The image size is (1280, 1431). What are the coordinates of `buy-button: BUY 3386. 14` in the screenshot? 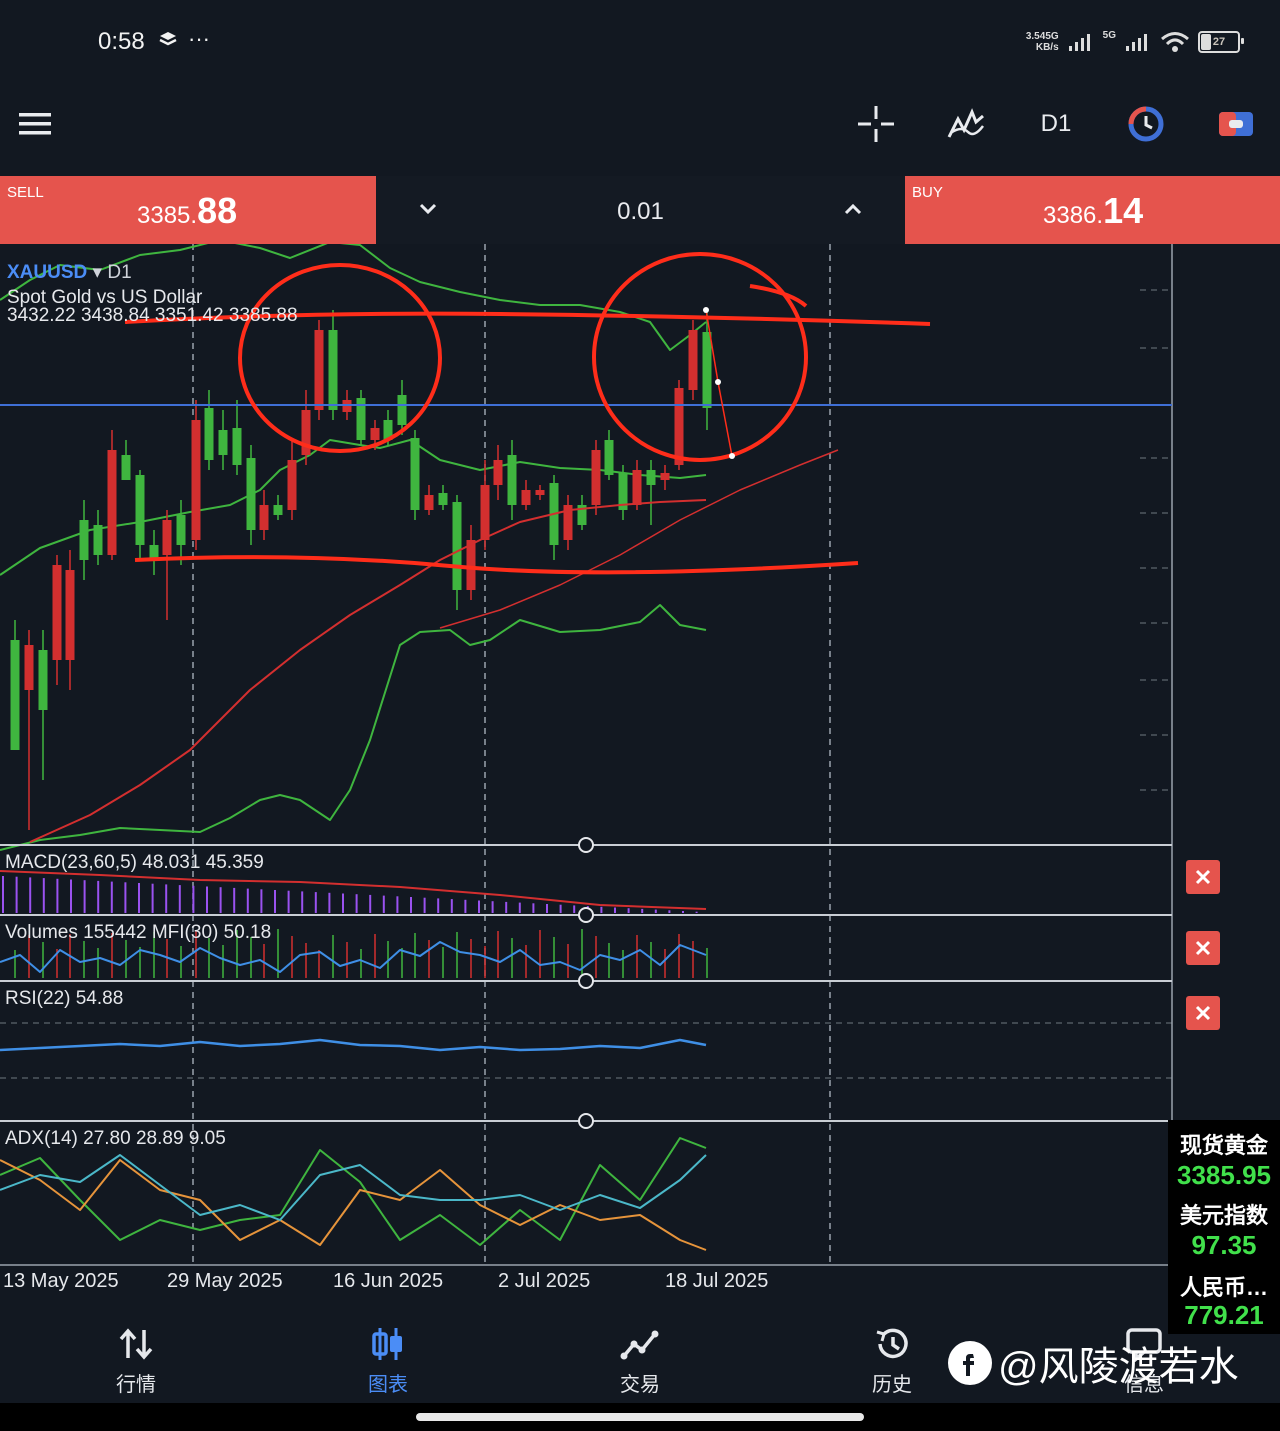 It's located at (1092, 210).